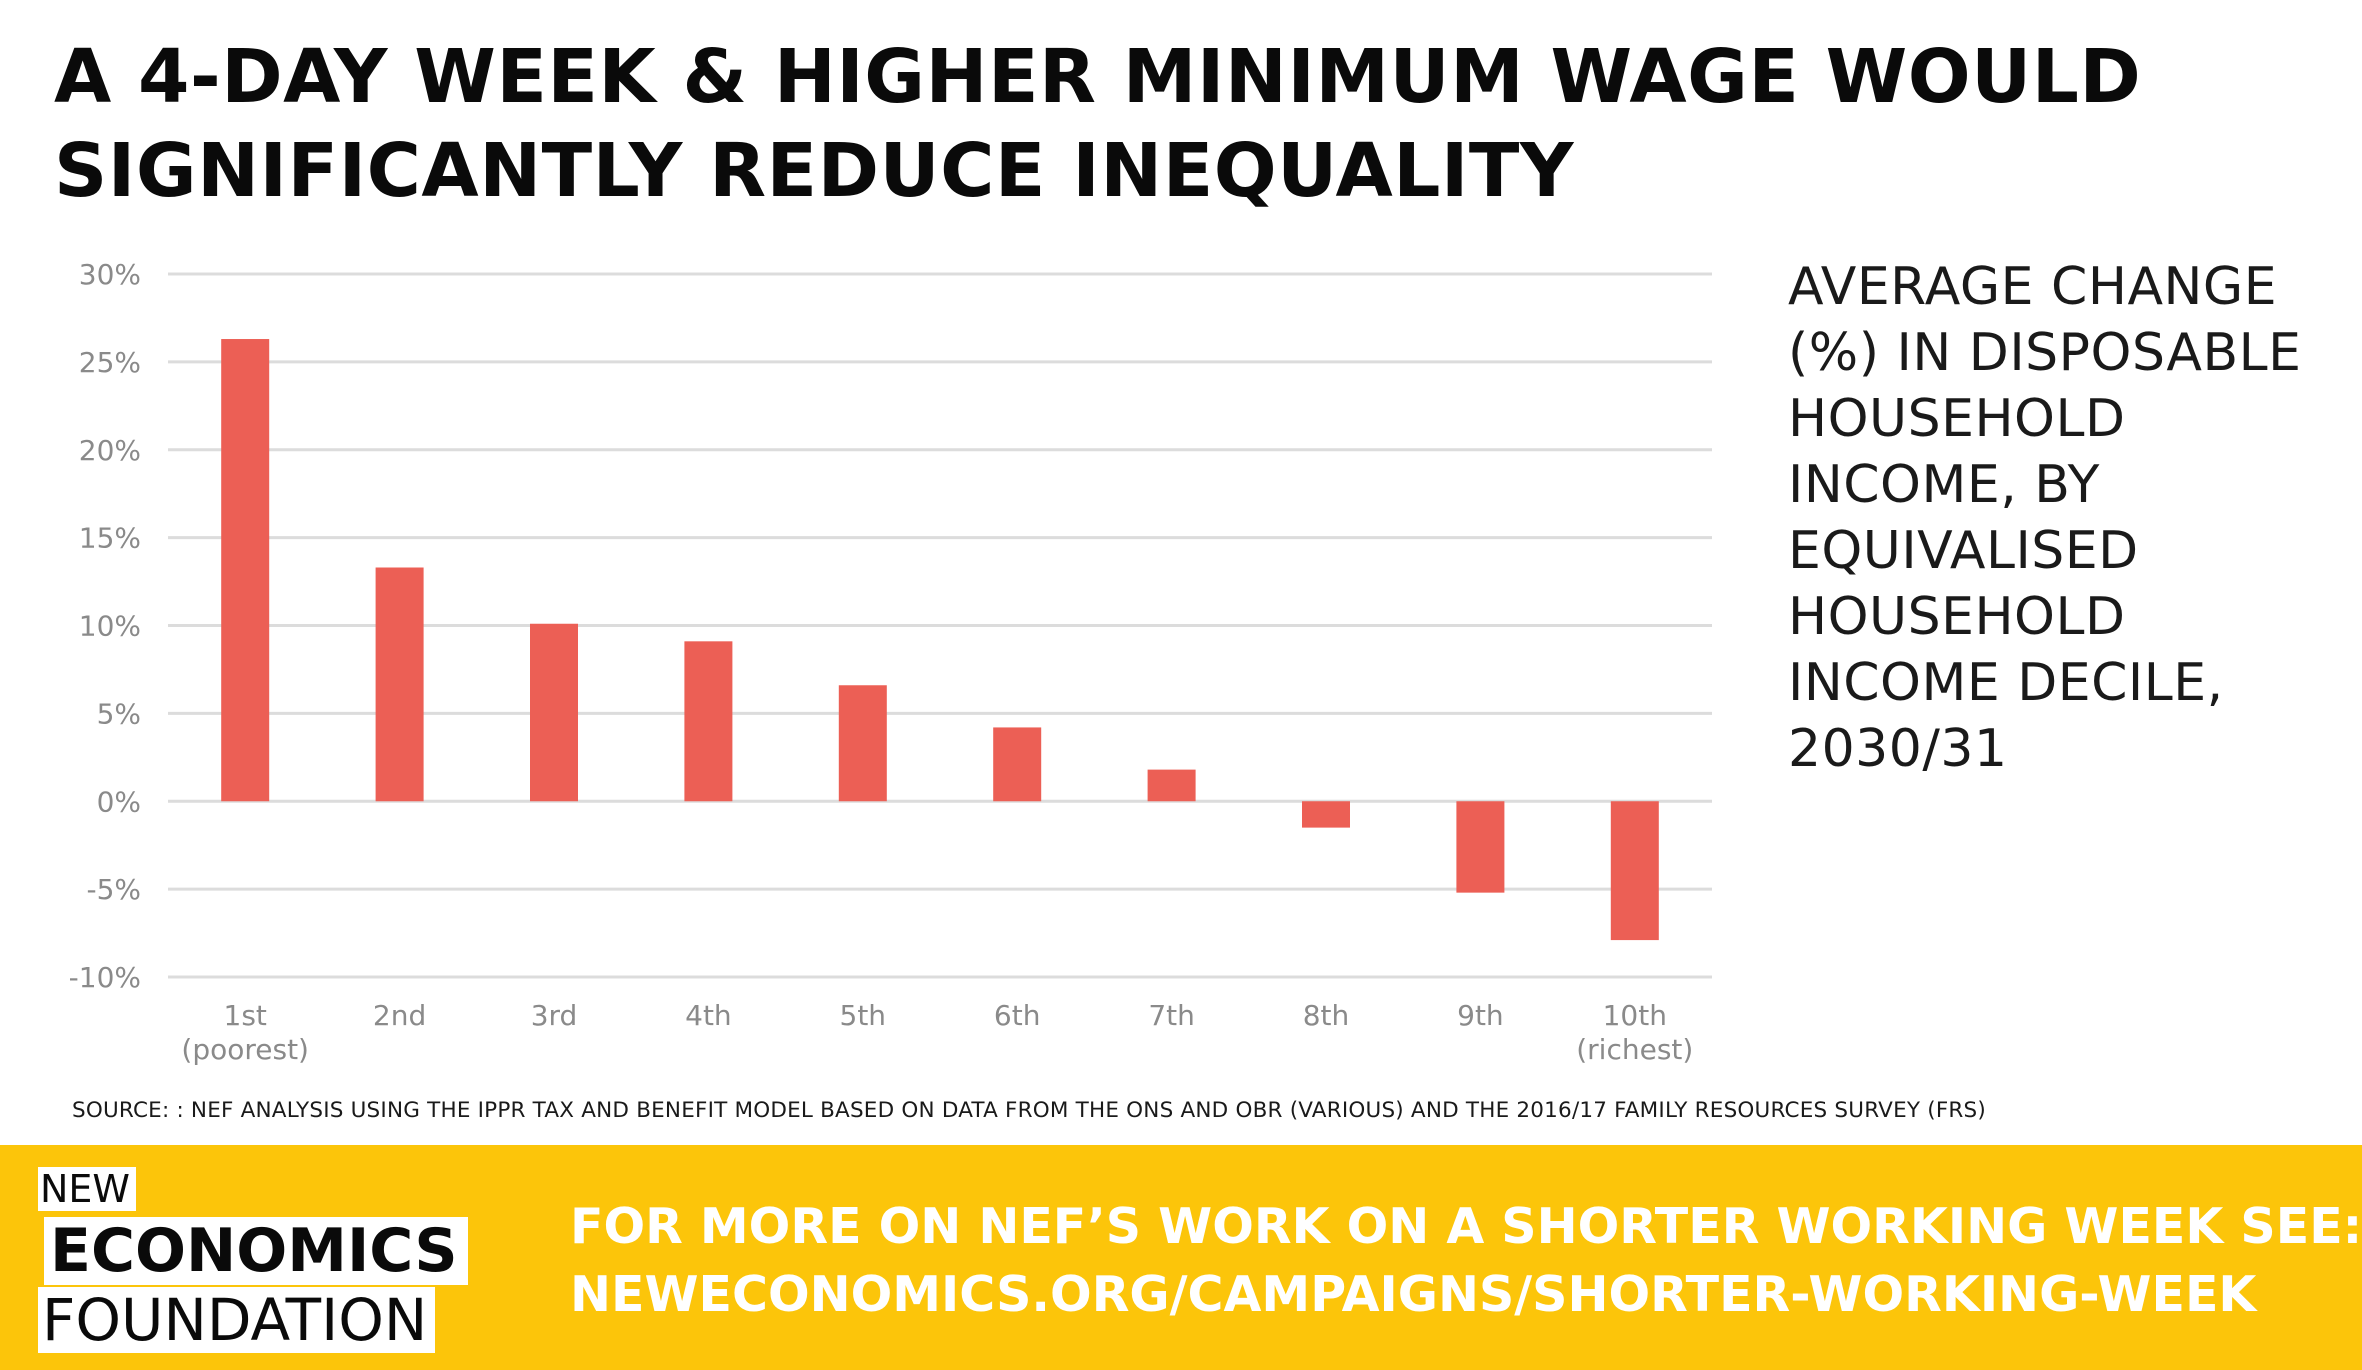 This screenshot has width=2362, height=1370. I want to click on x-tick-label: 8th, so click(1326, 1015).